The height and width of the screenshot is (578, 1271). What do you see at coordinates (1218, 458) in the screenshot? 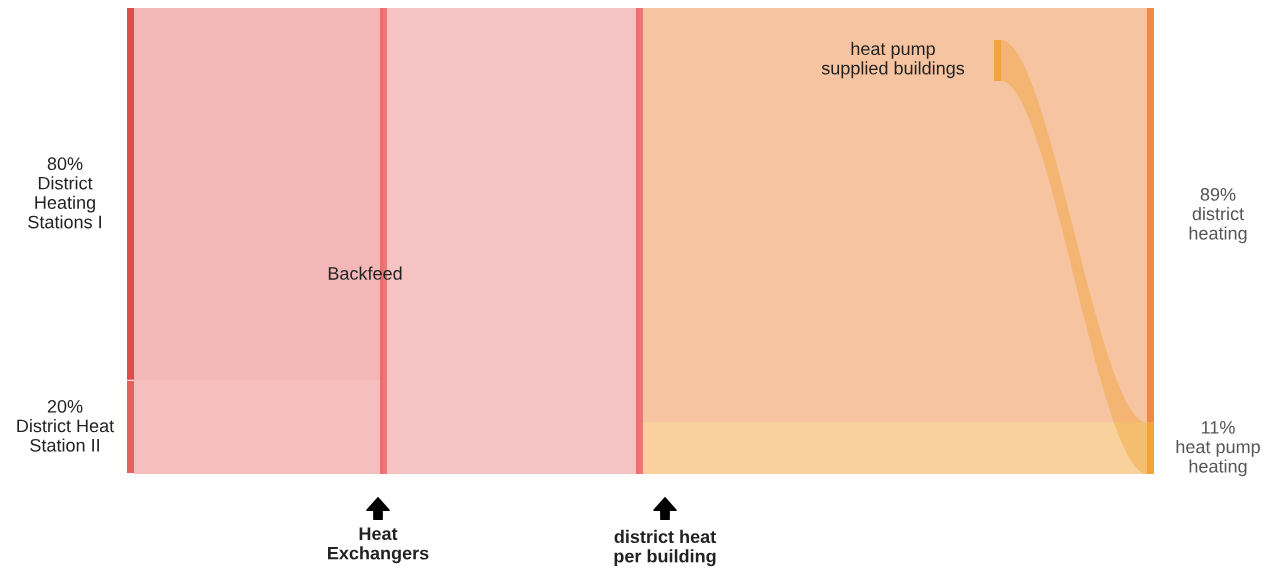
I see `category-label: heat pump heating` at bounding box center [1218, 458].